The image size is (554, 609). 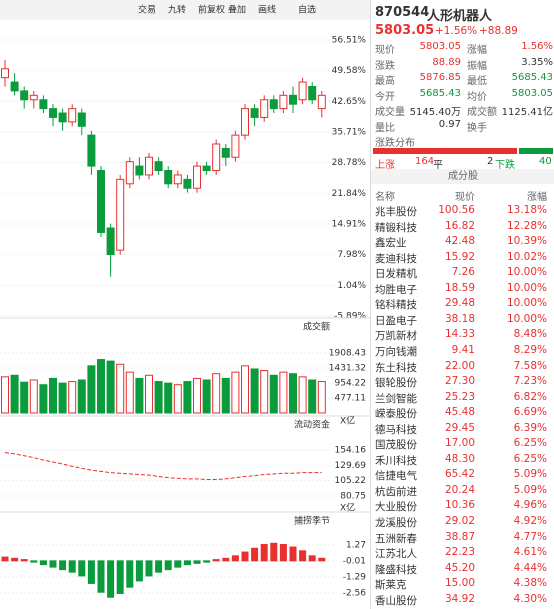 I want to click on y-tick-label: 7.98%, so click(x=351, y=255).